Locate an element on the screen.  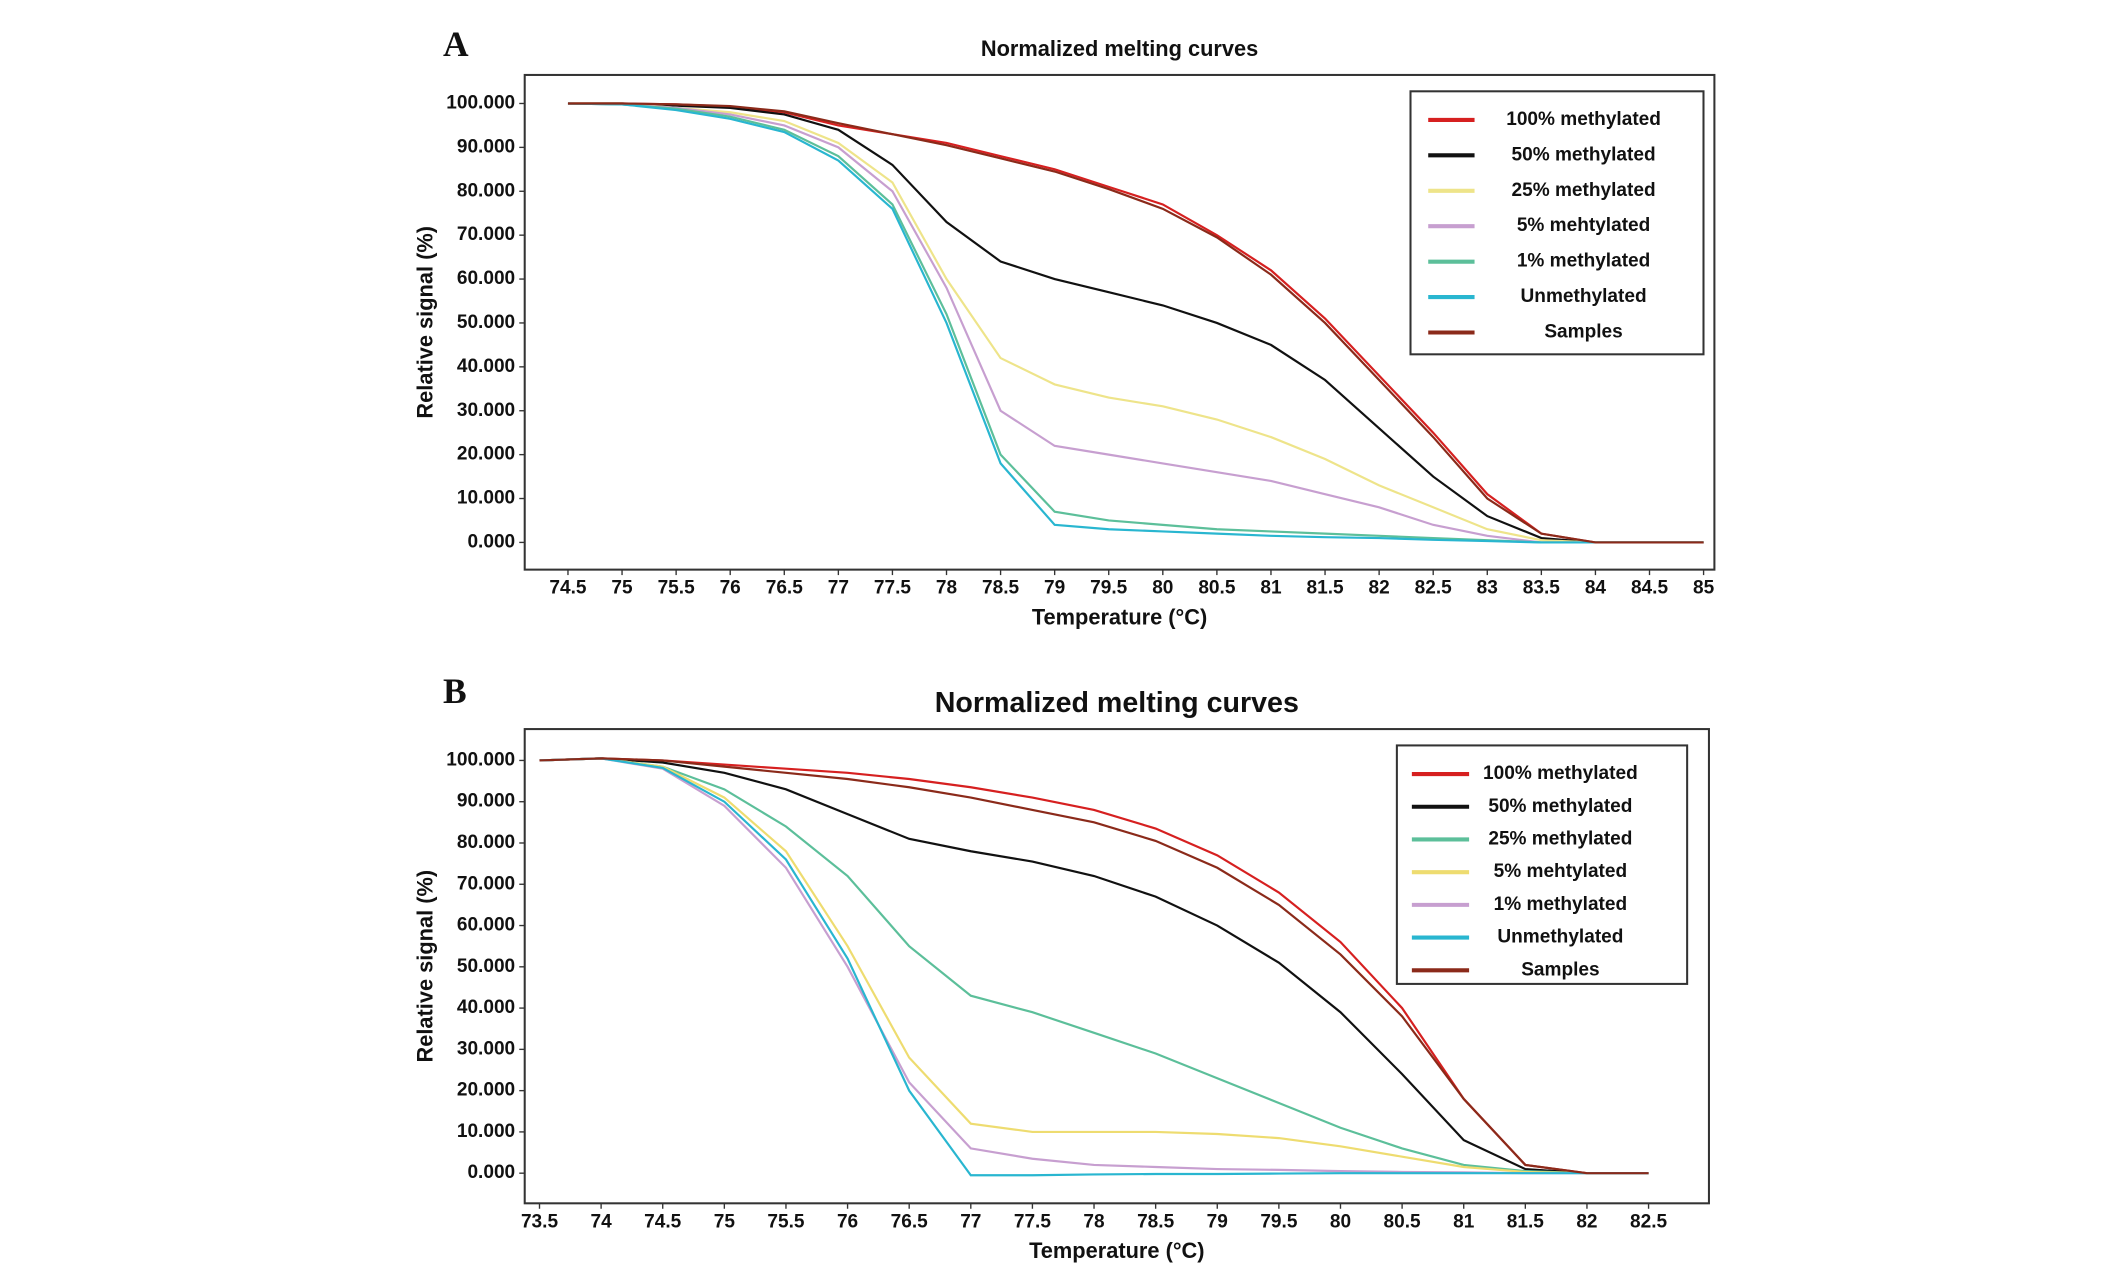
x-tick-label: 84 is located at coordinates (1596, 588).